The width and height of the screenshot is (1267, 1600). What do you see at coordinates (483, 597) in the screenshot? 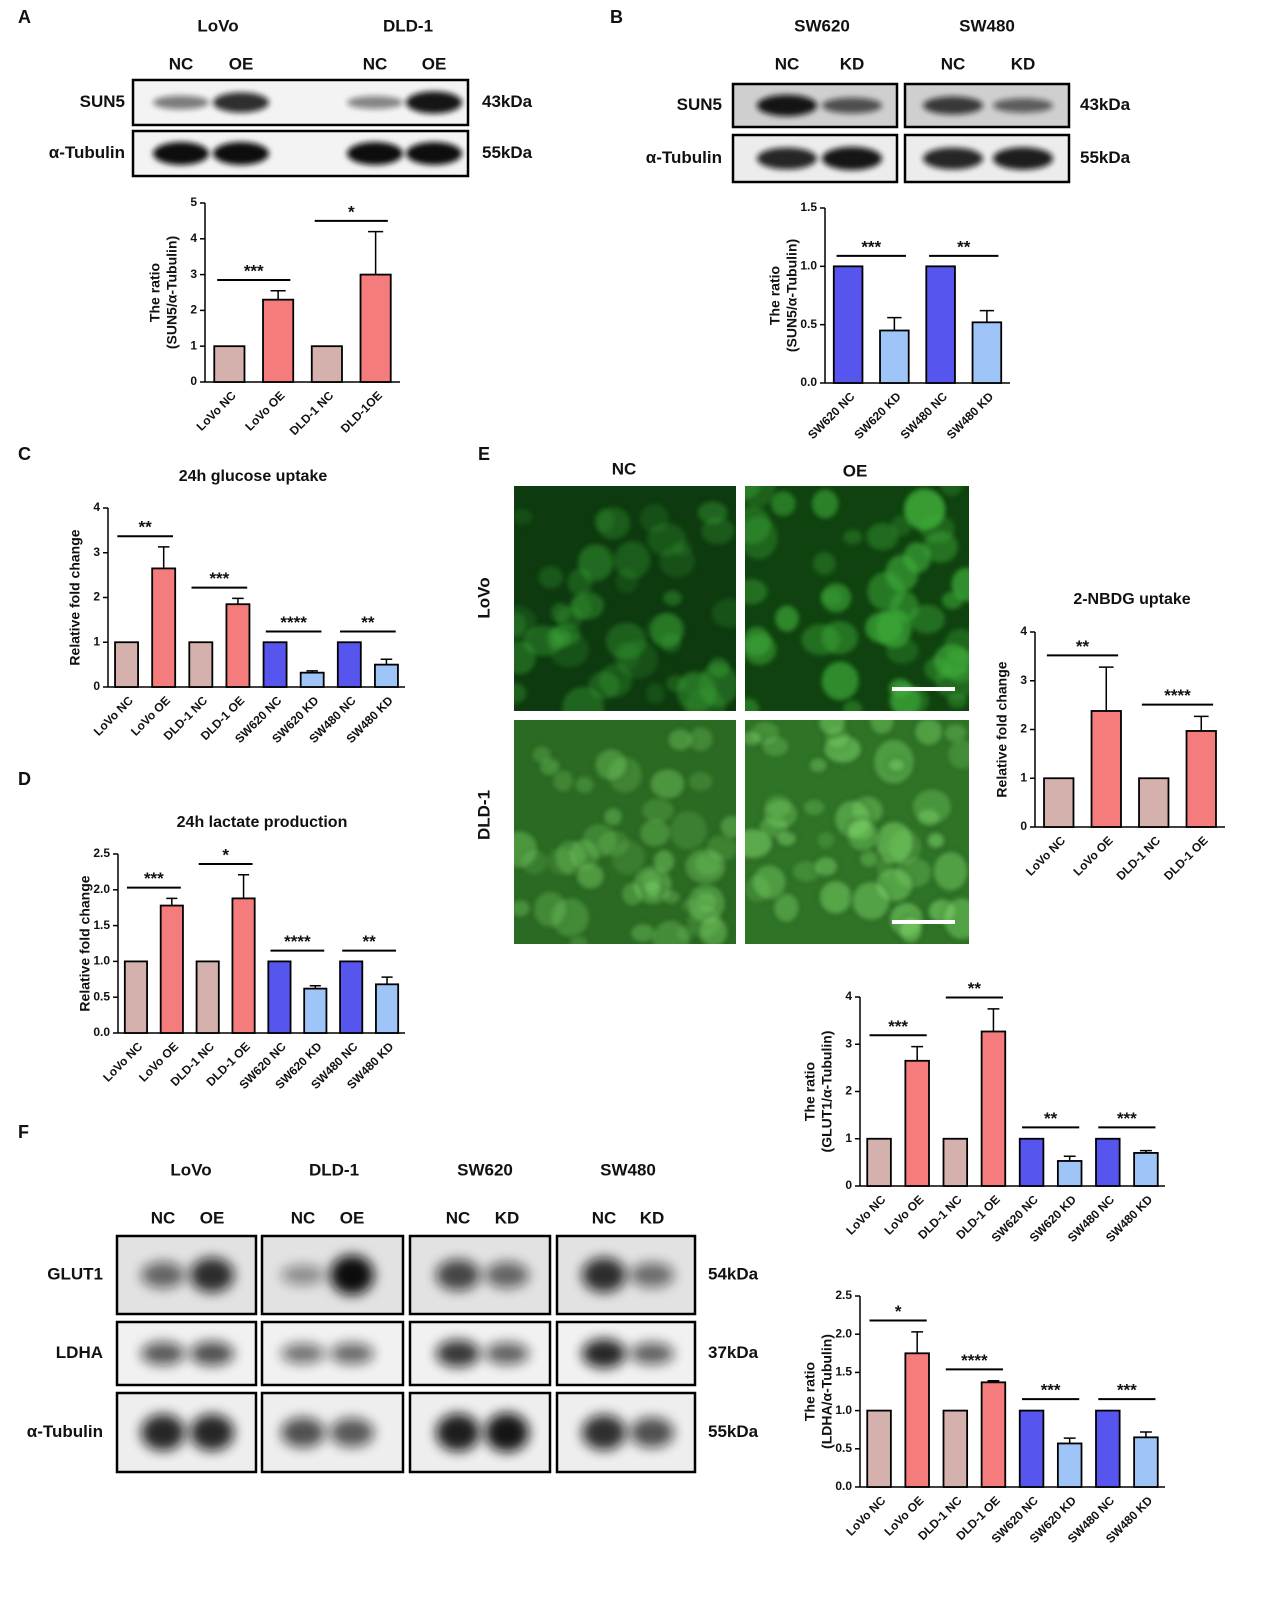
I see `image-row-label: LoVo` at bounding box center [483, 597].